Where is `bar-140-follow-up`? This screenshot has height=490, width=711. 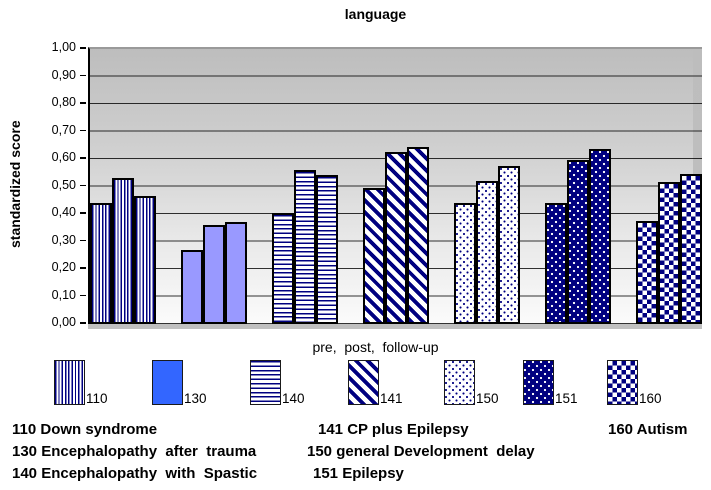 bar-140-follow-up is located at coordinates (327, 249).